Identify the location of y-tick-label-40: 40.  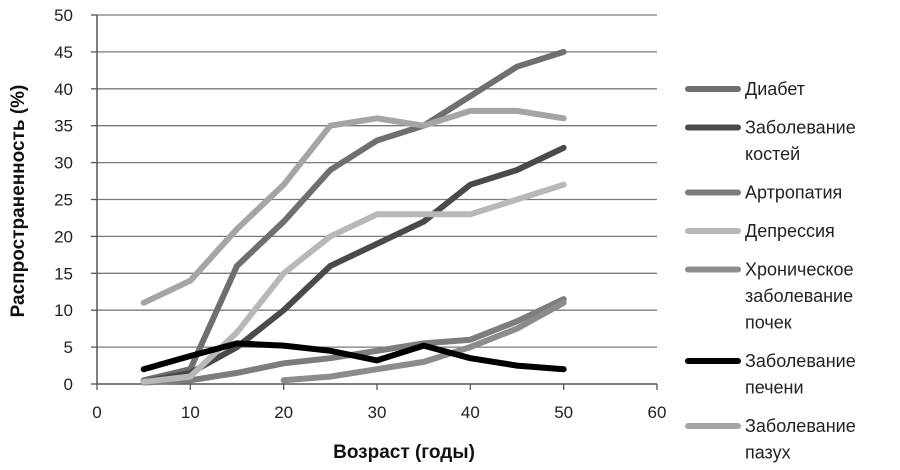
(63, 89).